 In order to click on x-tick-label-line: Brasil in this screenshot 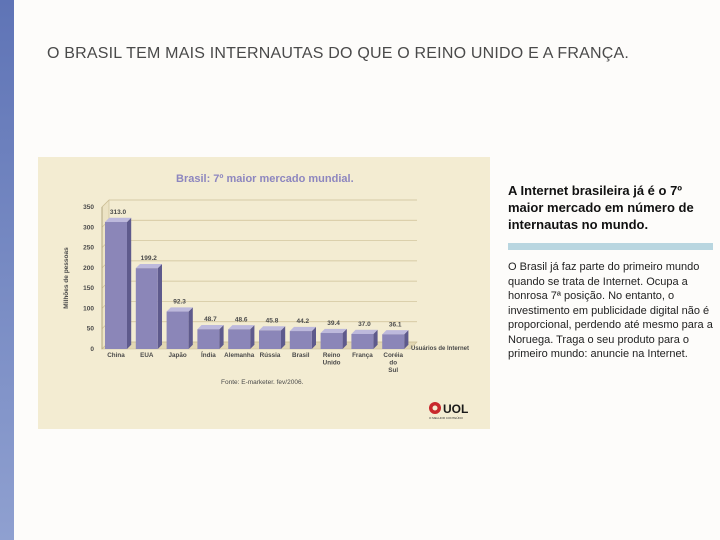, I will do `click(301, 355)`.